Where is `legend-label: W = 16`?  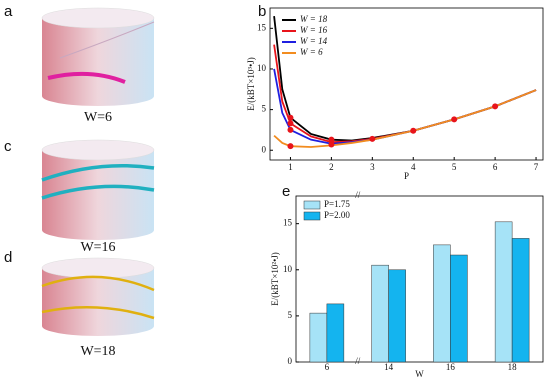
legend-label: W = 16 is located at coordinates (314, 30).